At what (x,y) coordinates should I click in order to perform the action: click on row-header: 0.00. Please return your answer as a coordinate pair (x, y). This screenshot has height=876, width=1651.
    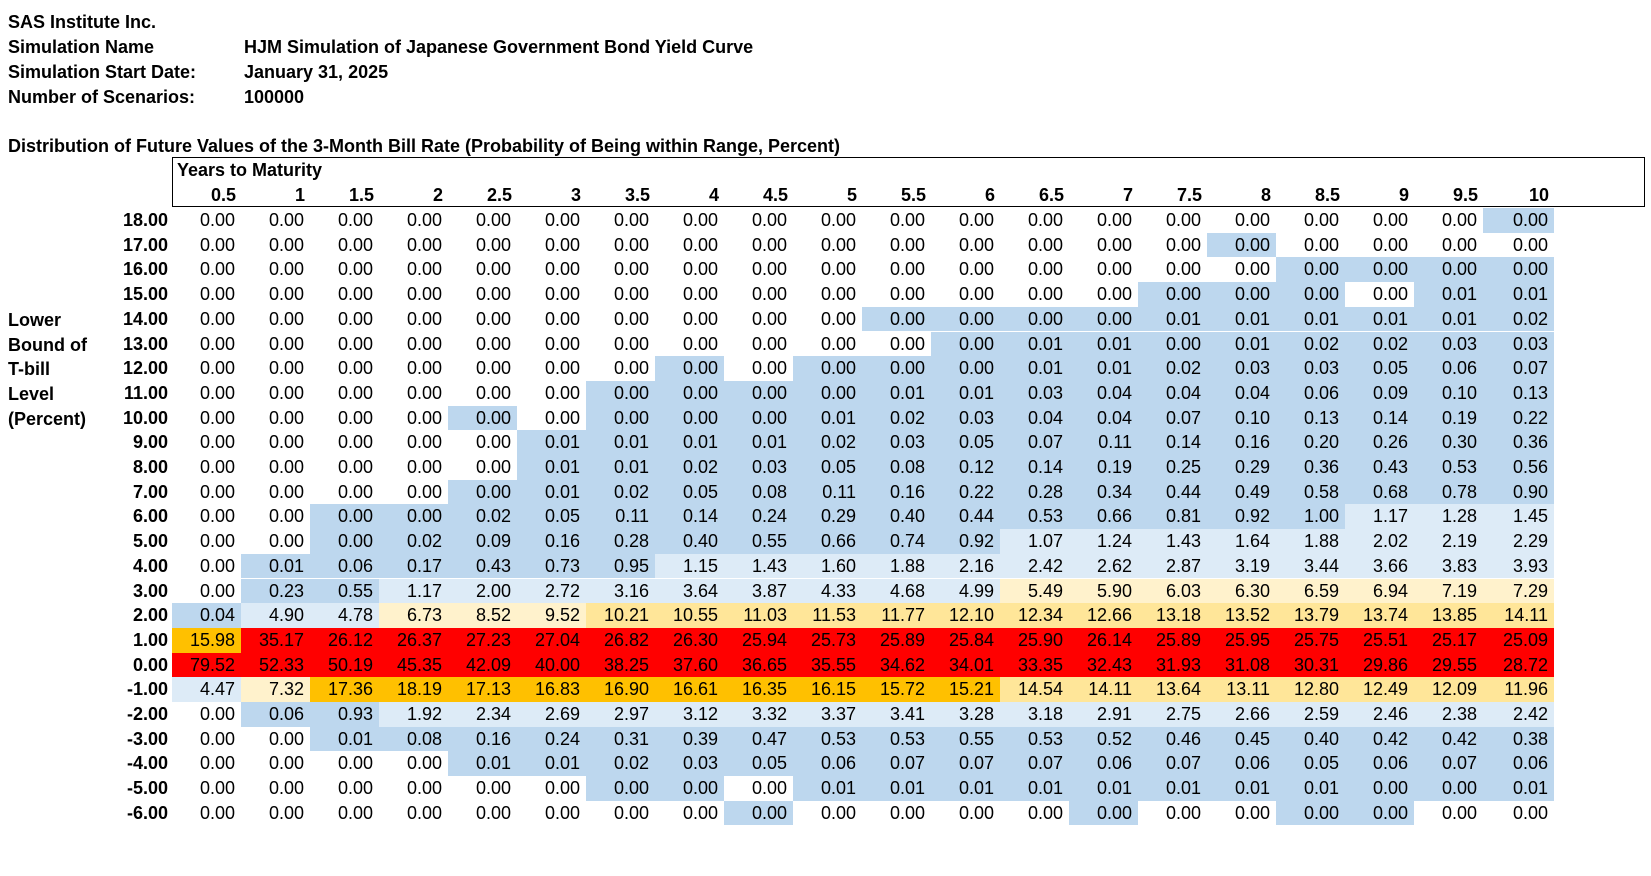
    Looking at the image, I should click on (150, 664).